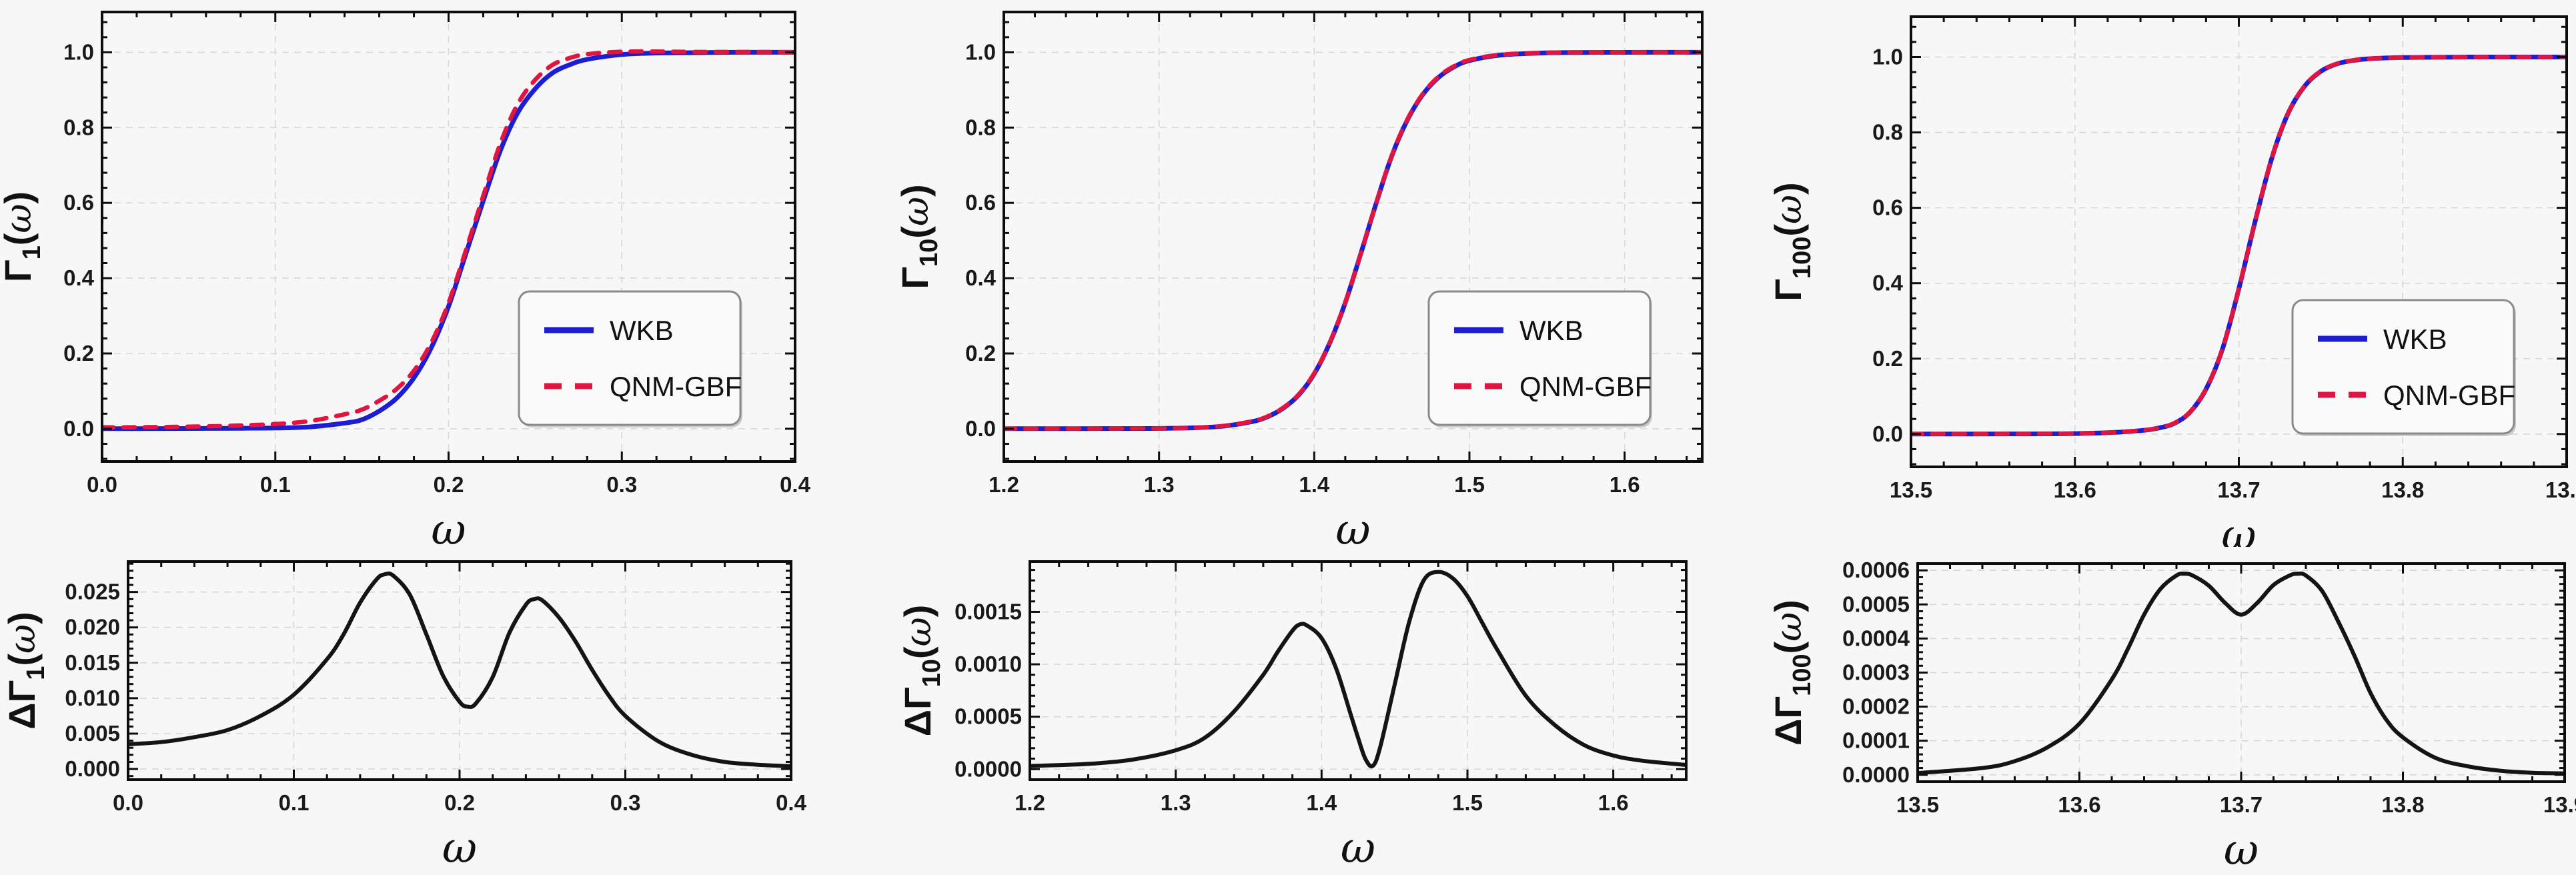  Describe the element at coordinates (1888, 207) in the screenshot. I see `y-tick-label: 0.6` at that location.